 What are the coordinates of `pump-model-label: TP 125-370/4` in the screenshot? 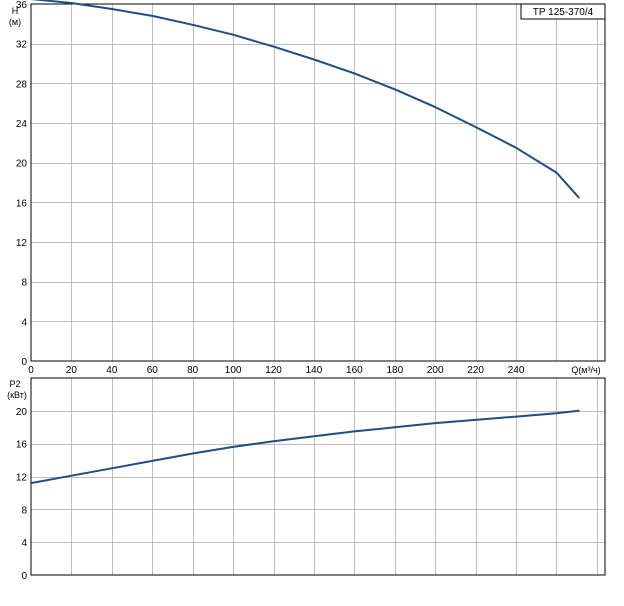 It's located at (563, 12).